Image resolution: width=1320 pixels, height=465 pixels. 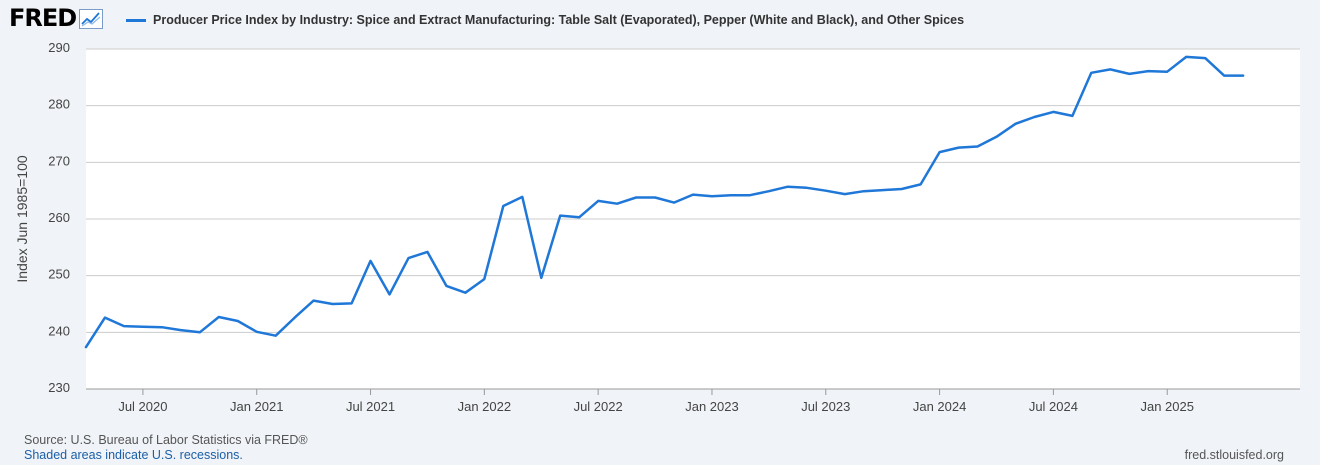 What do you see at coordinates (136, 20) in the screenshot?
I see `legend-series-swatch` at bounding box center [136, 20].